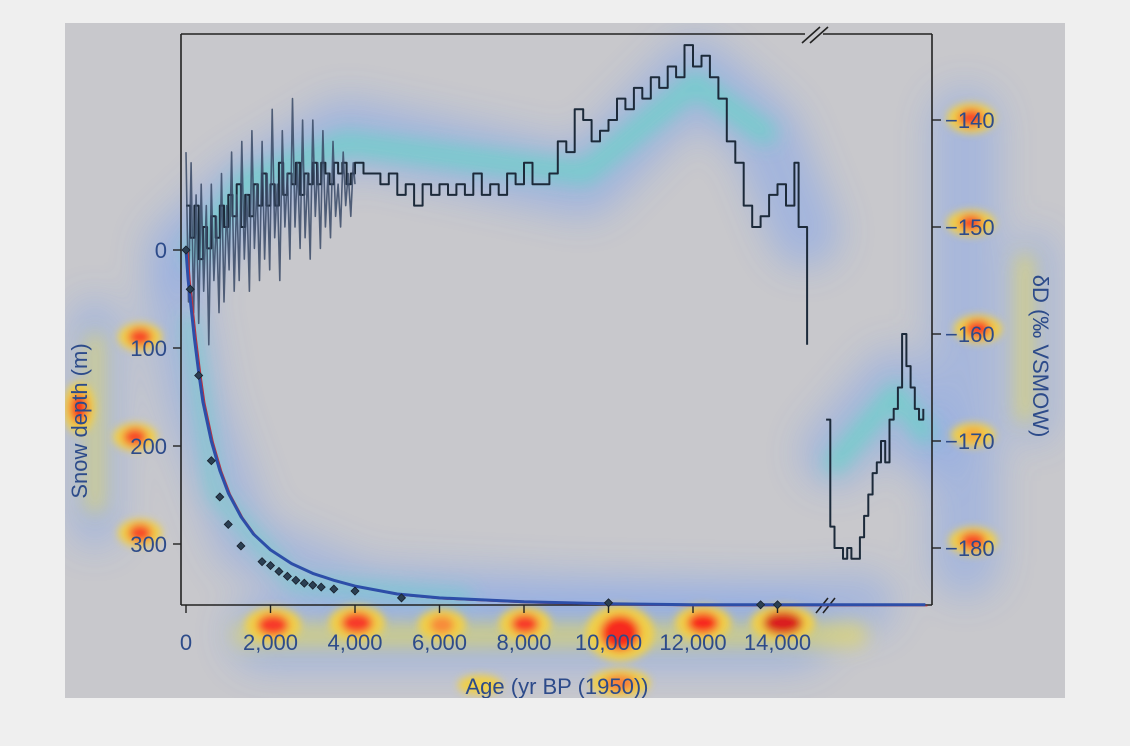  What do you see at coordinates (148, 348) in the screenshot?
I see `left-tick-label: 100` at bounding box center [148, 348].